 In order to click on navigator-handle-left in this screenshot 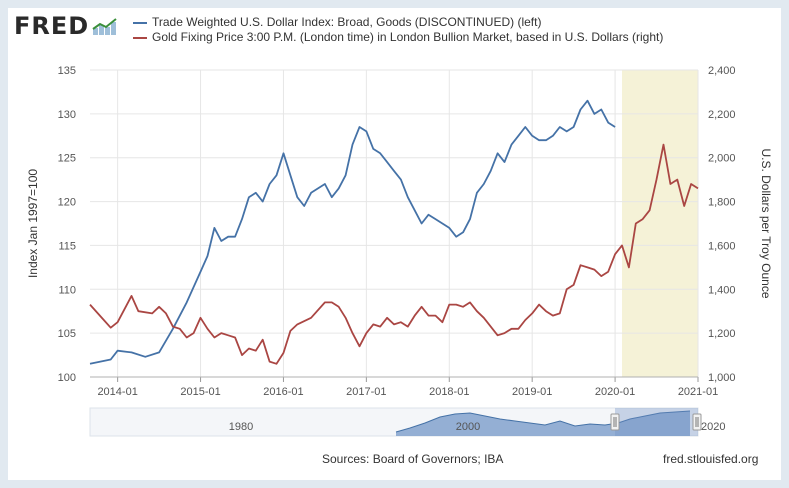, I will do `click(615, 422)`.